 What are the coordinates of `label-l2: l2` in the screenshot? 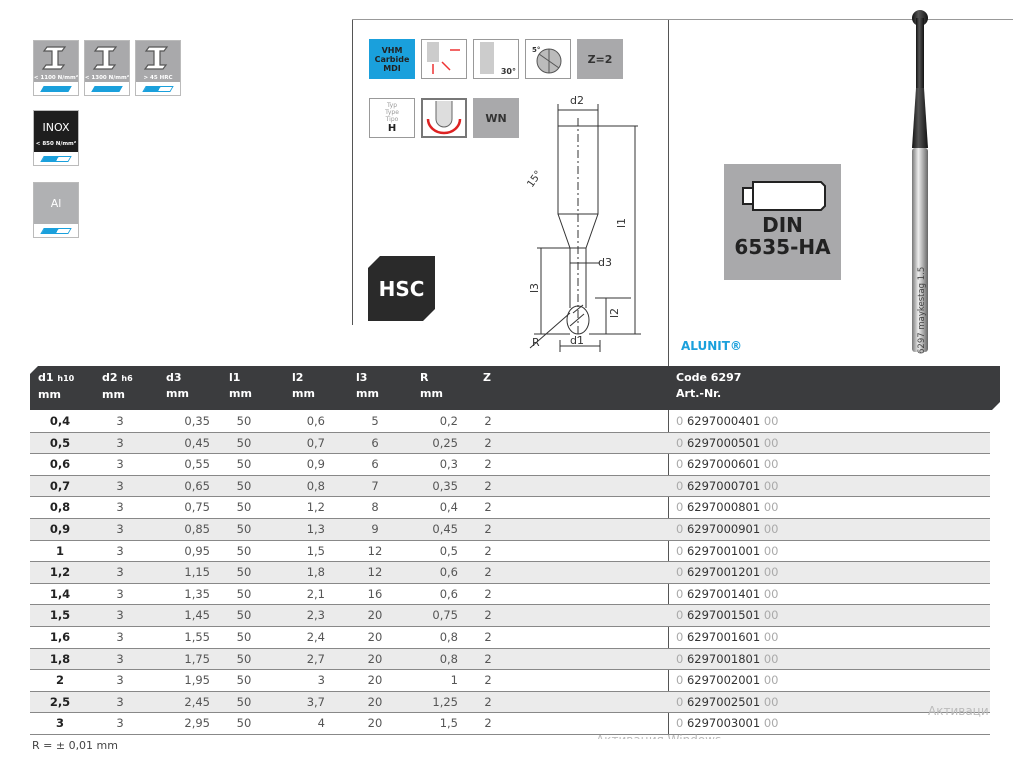 It's located at (614, 313).